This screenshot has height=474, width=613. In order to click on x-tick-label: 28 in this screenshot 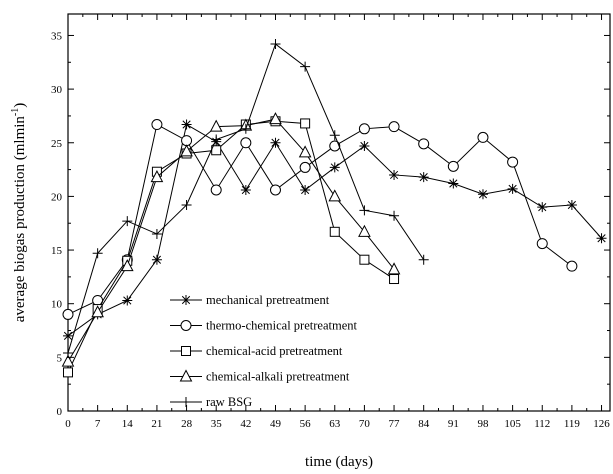, I will do `click(187, 424)`.